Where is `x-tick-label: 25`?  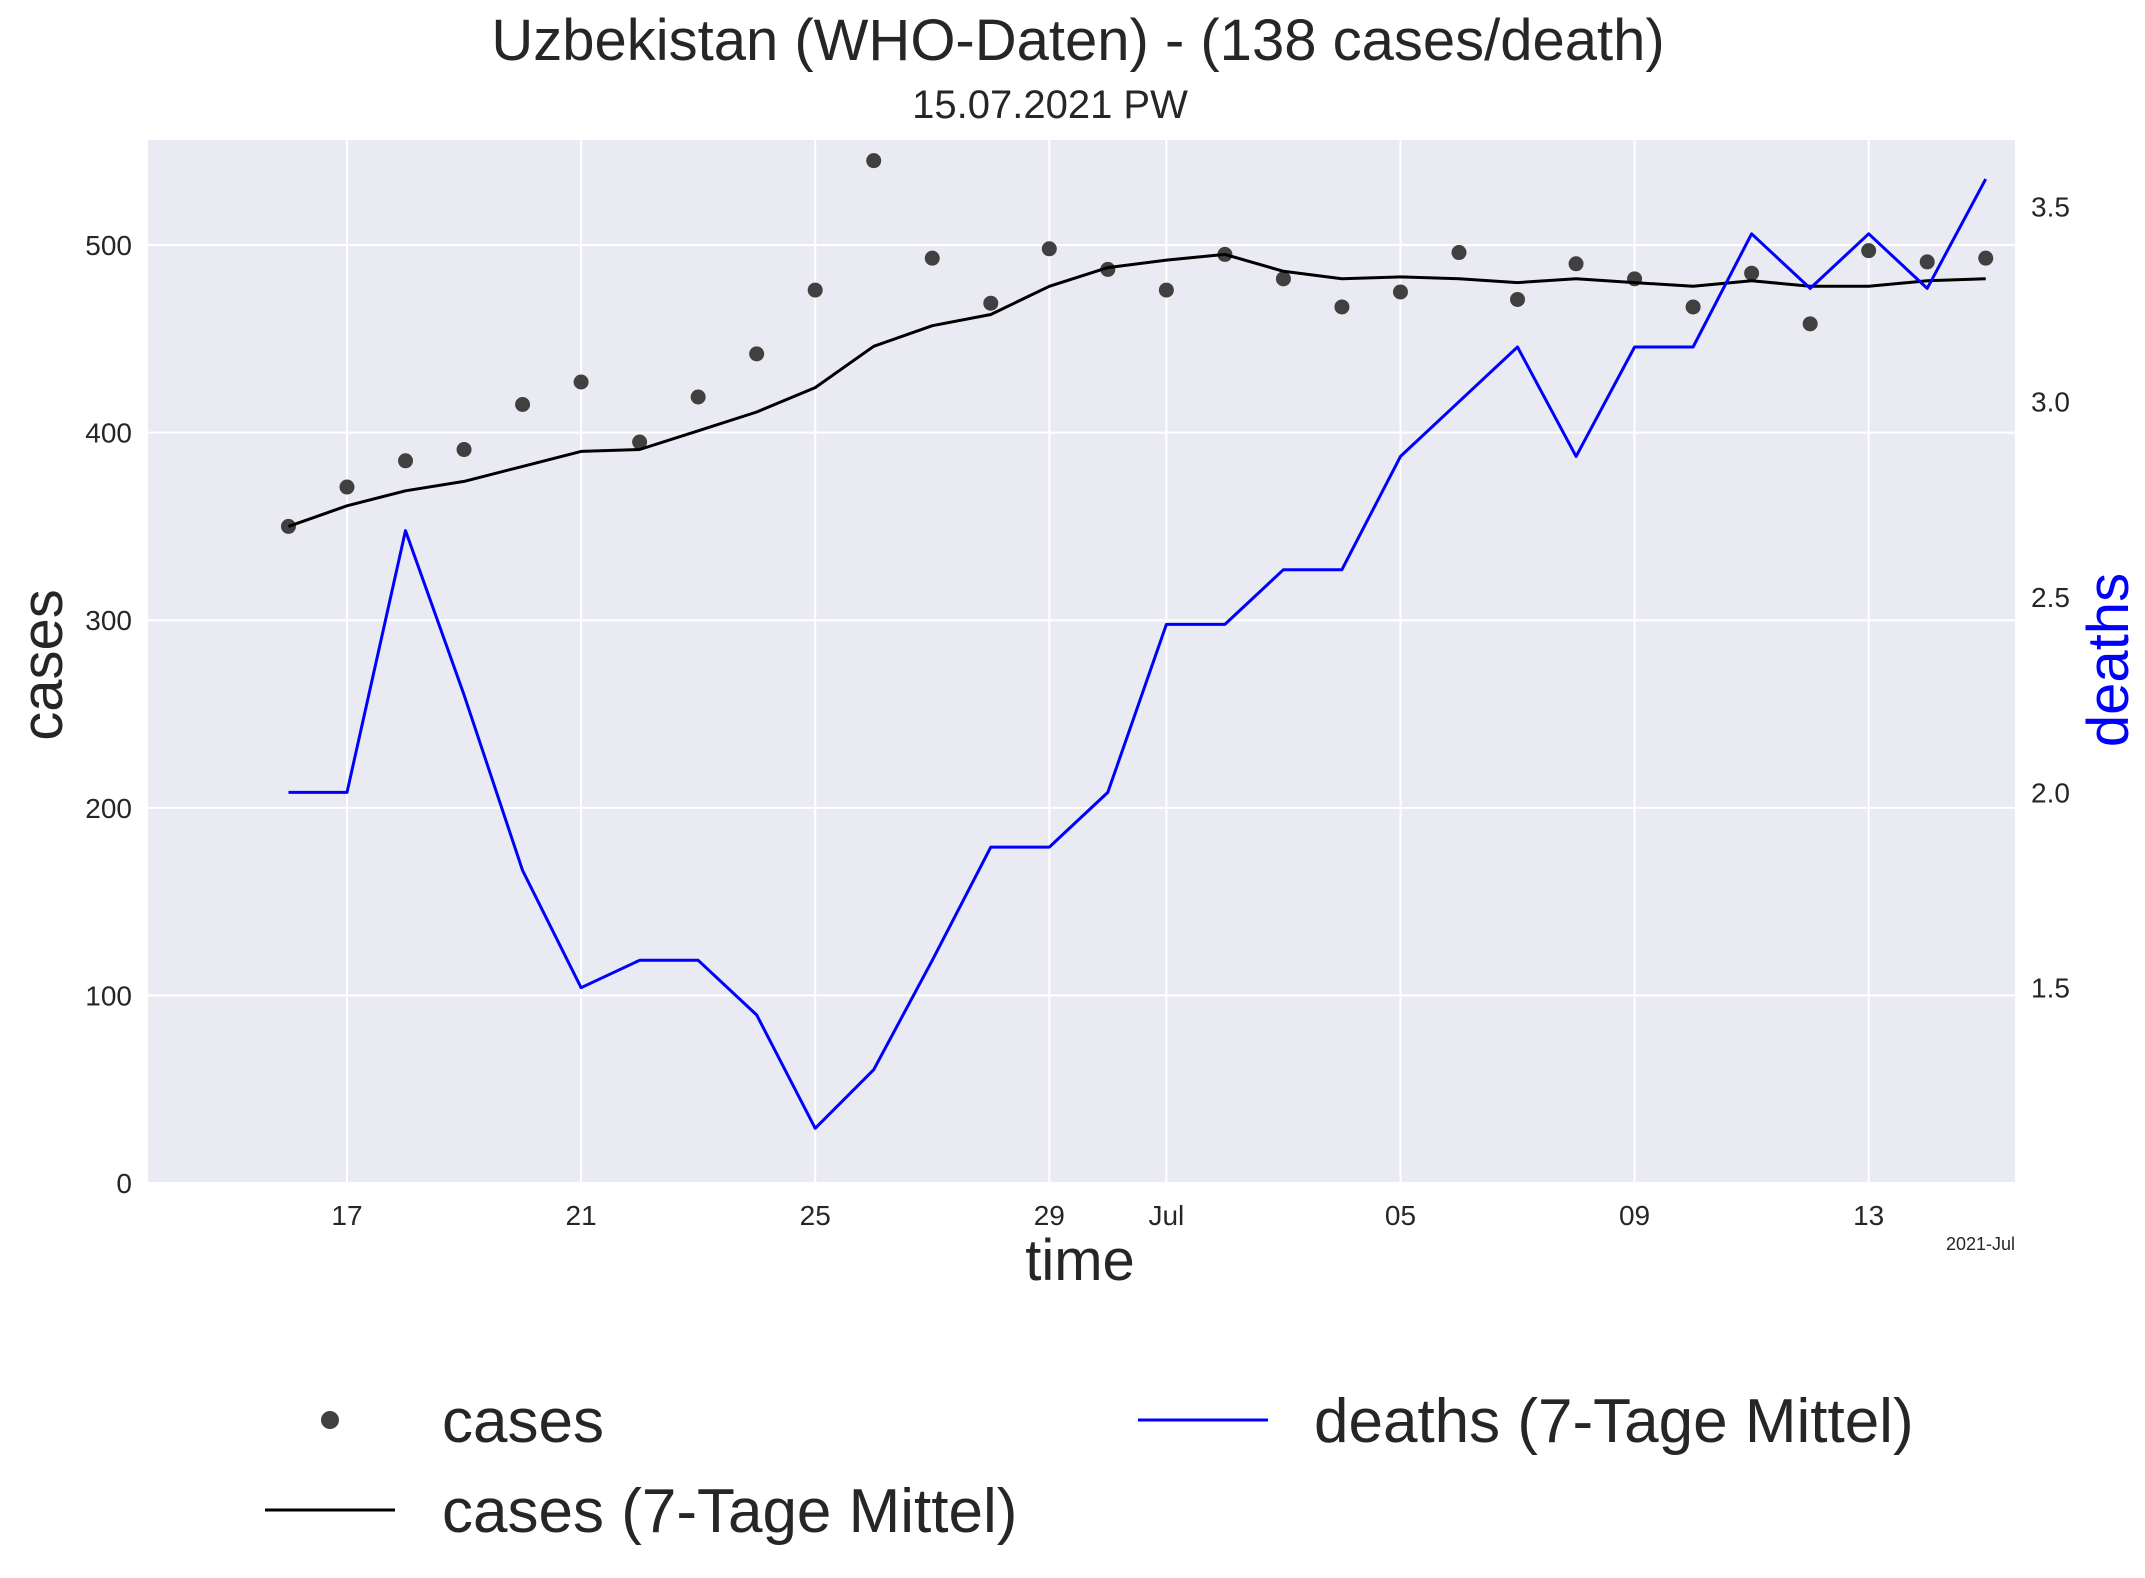 x-tick-label: 25 is located at coordinates (815, 1215).